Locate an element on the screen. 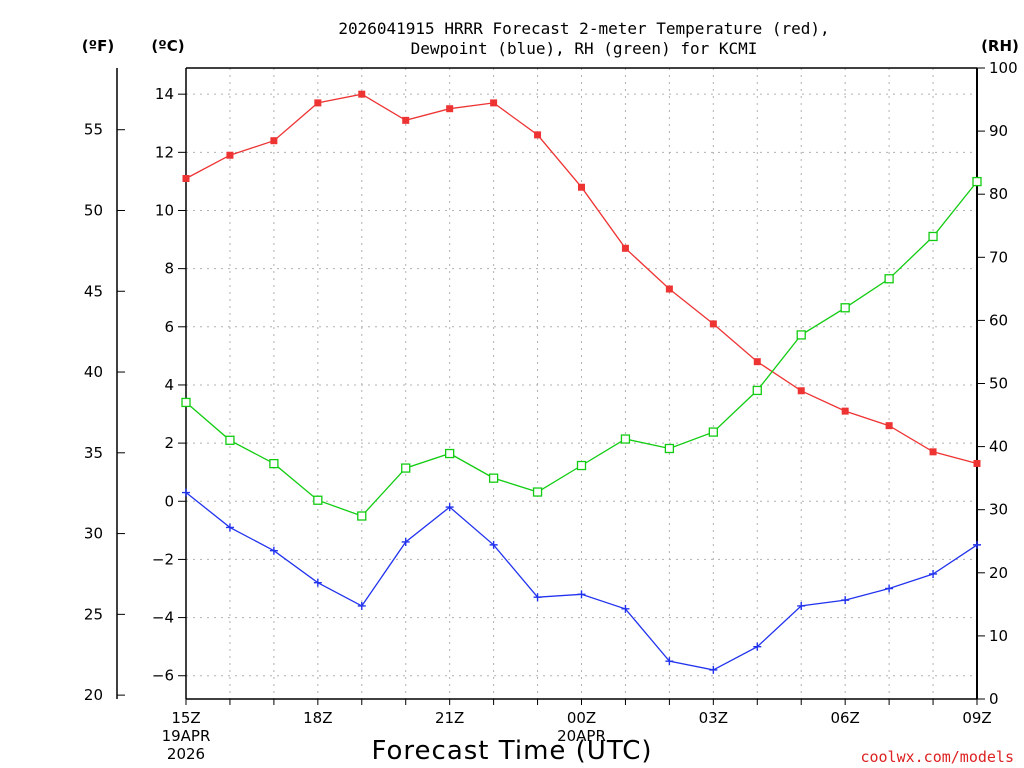 The image size is (1024, 768). rh-tick-label: 70 is located at coordinates (998, 257).